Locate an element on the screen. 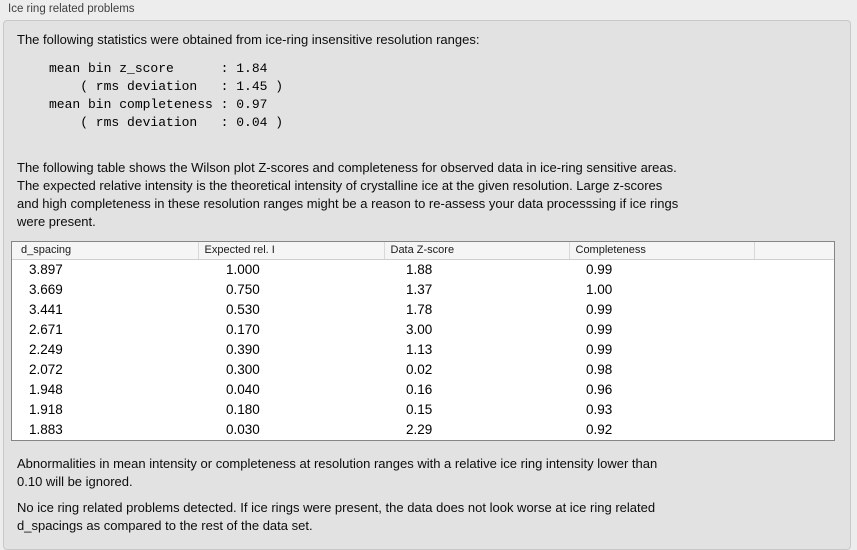  table-cell: 3.669 is located at coordinates (46, 289).